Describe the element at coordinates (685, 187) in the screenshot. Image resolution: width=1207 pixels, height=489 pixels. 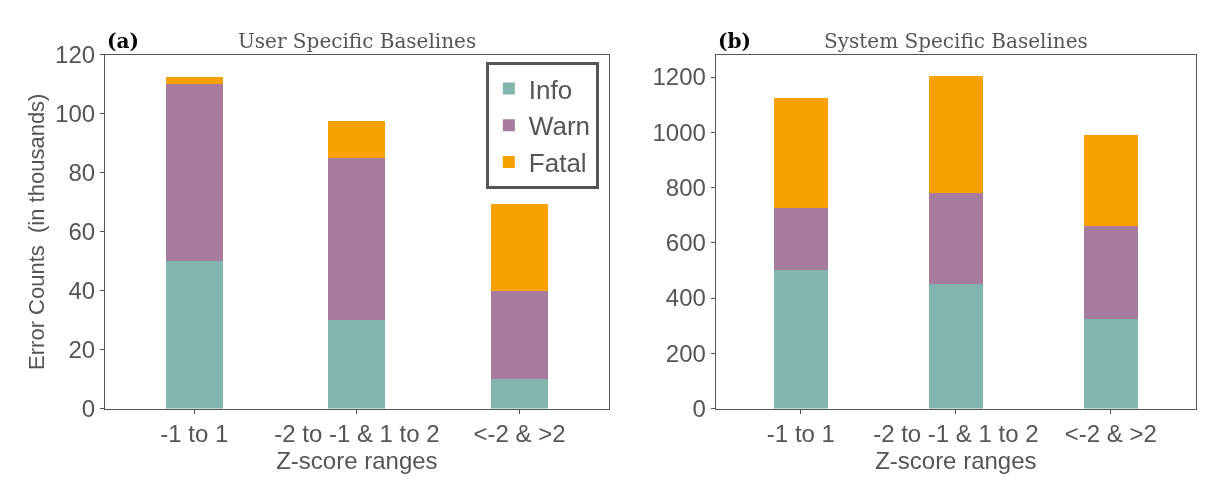
I see `y-tick-label: 800` at that location.